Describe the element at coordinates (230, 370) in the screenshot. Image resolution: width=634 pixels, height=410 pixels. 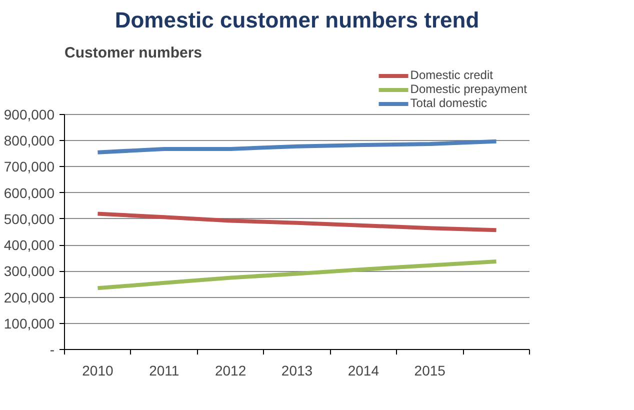
I see `x-tick-label: 2012` at that location.